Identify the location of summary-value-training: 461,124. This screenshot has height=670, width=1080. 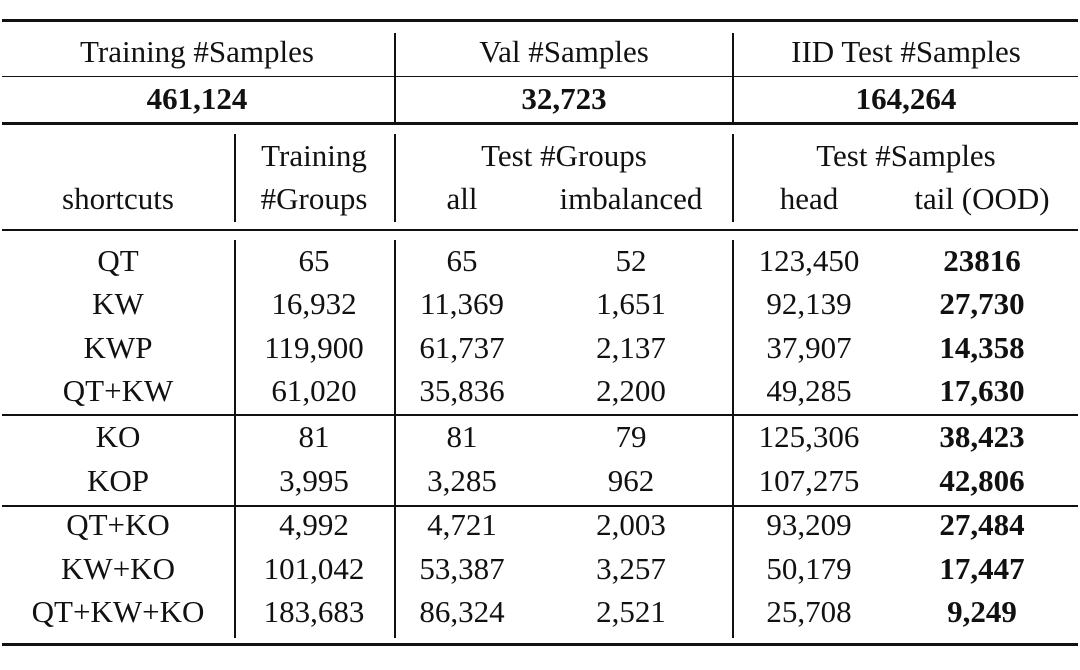
(197, 98).